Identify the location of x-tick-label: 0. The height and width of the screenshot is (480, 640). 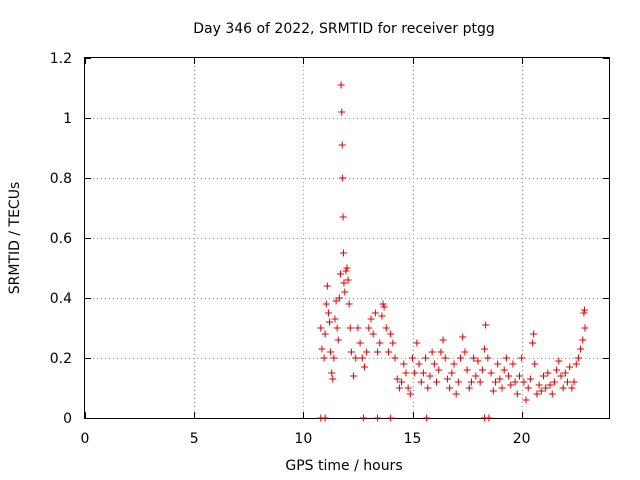
(85, 439).